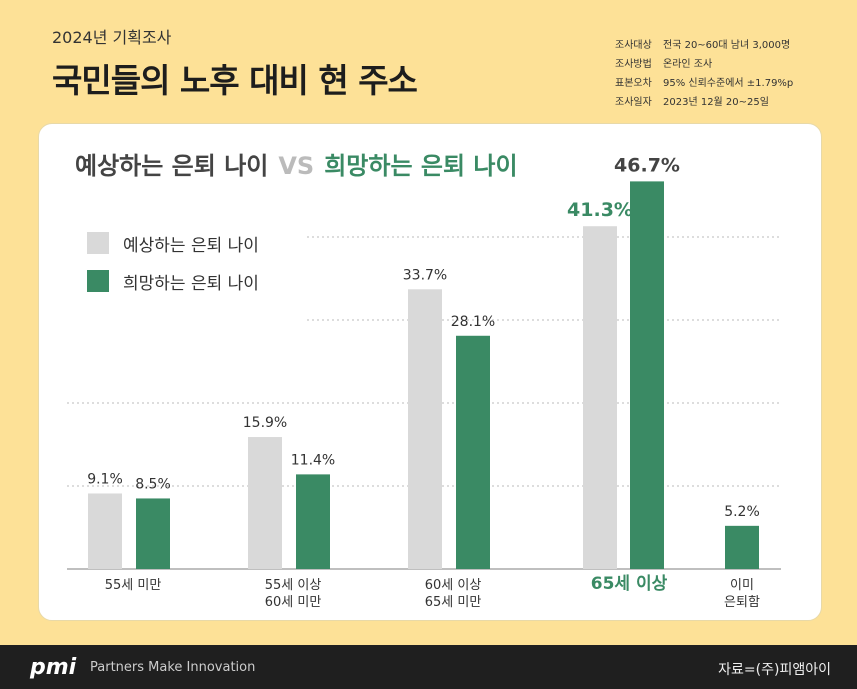 The image size is (857, 689). Describe the element at coordinates (53, 667) in the screenshot. I see `pmi-logo: pmi` at that location.